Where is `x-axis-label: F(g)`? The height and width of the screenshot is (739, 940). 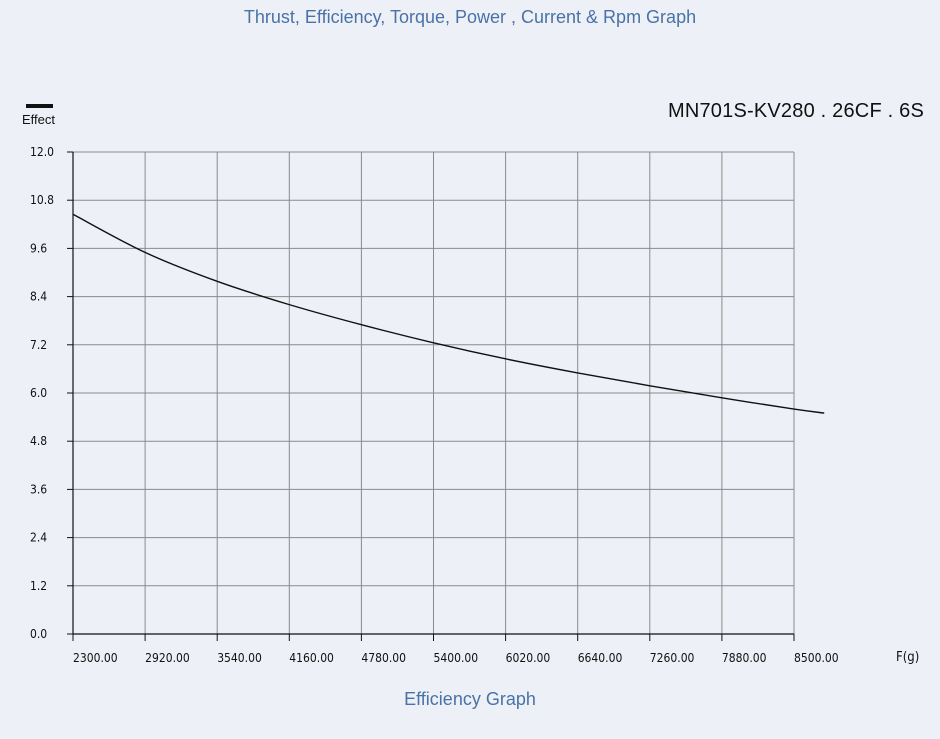
x-axis-label: F(g) is located at coordinates (907, 657).